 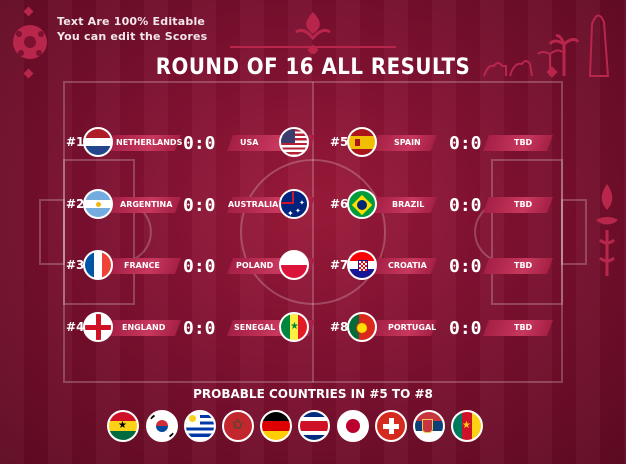 What do you see at coordinates (408, 204) in the screenshot?
I see `team-name: BRAZIL` at bounding box center [408, 204].